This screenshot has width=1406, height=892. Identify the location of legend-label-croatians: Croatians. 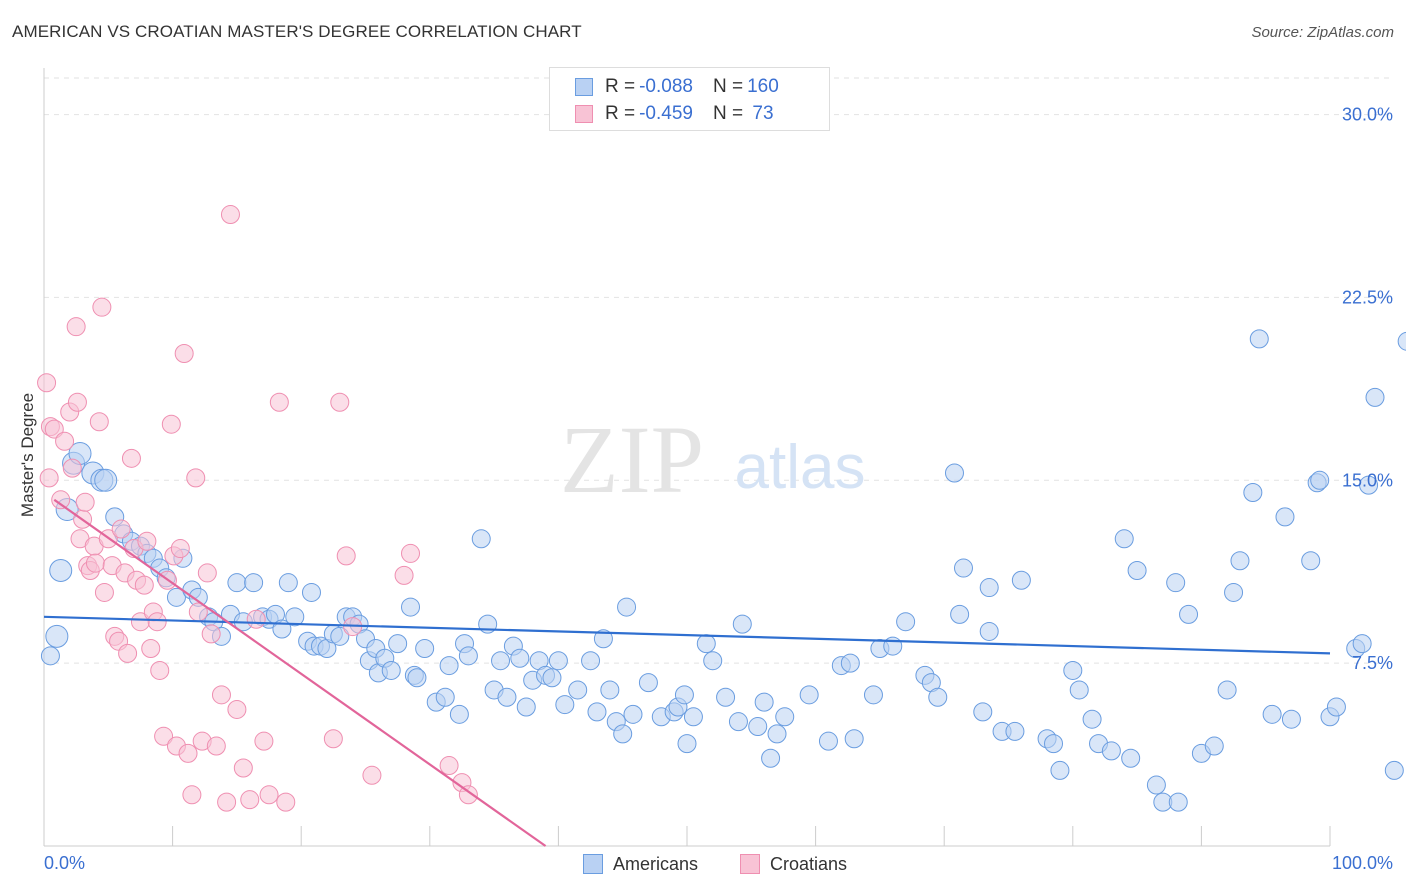
(809, 863).